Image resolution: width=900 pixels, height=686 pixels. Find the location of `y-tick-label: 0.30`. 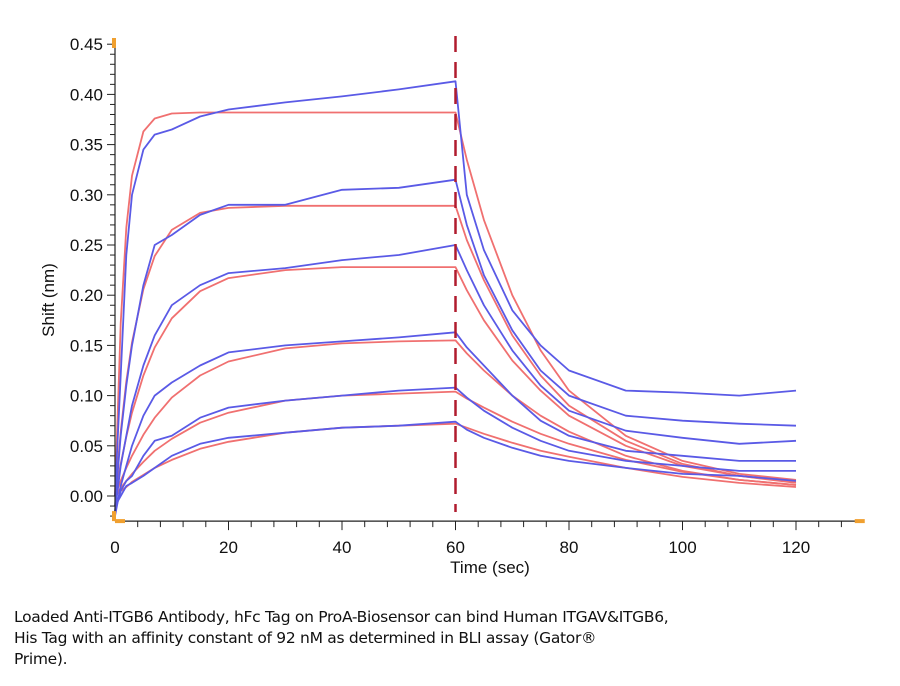

y-tick-label: 0.30 is located at coordinates (86, 195).